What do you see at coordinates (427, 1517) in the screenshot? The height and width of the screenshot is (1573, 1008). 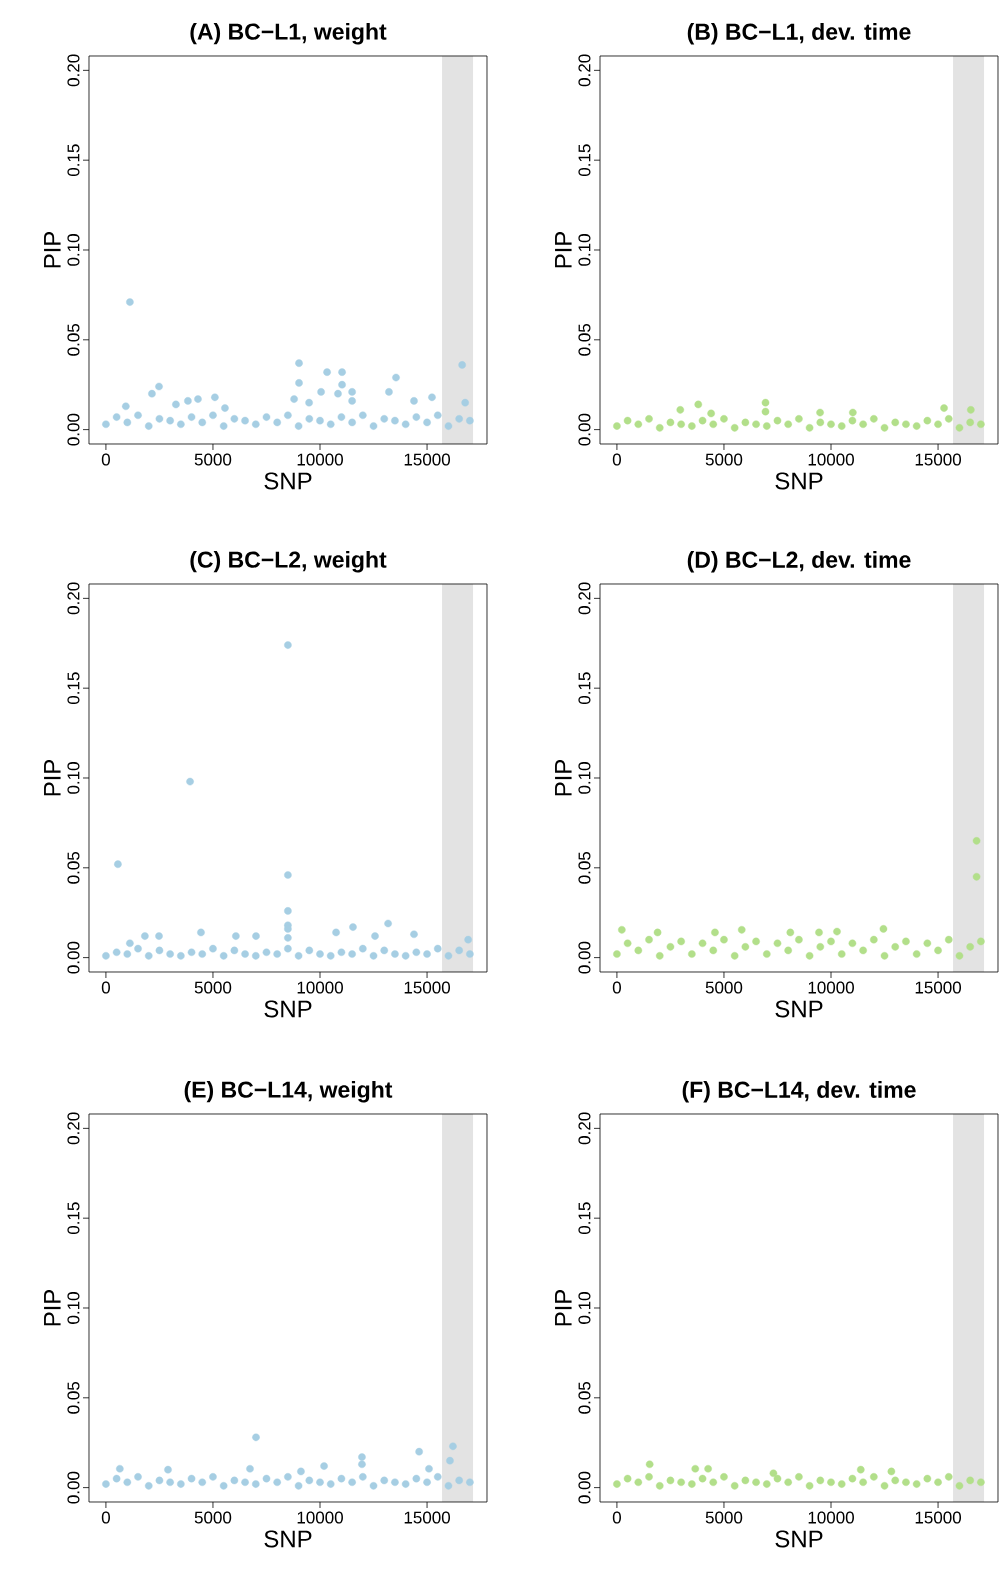 I see `x-tick-label: 15000` at bounding box center [427, 1517].